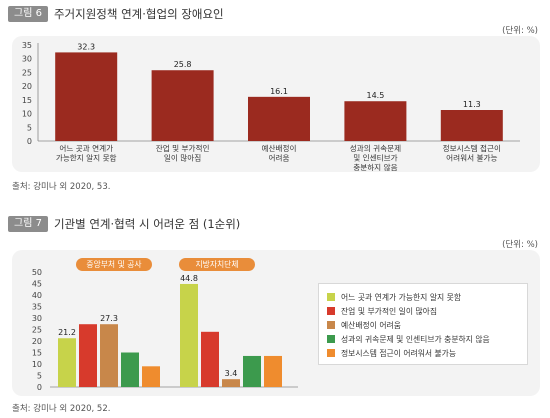  What do you see at coordinates (189, 278) in the screenshot?
I see `bar-value-label: 44.8` at bounding box center [189, 278].